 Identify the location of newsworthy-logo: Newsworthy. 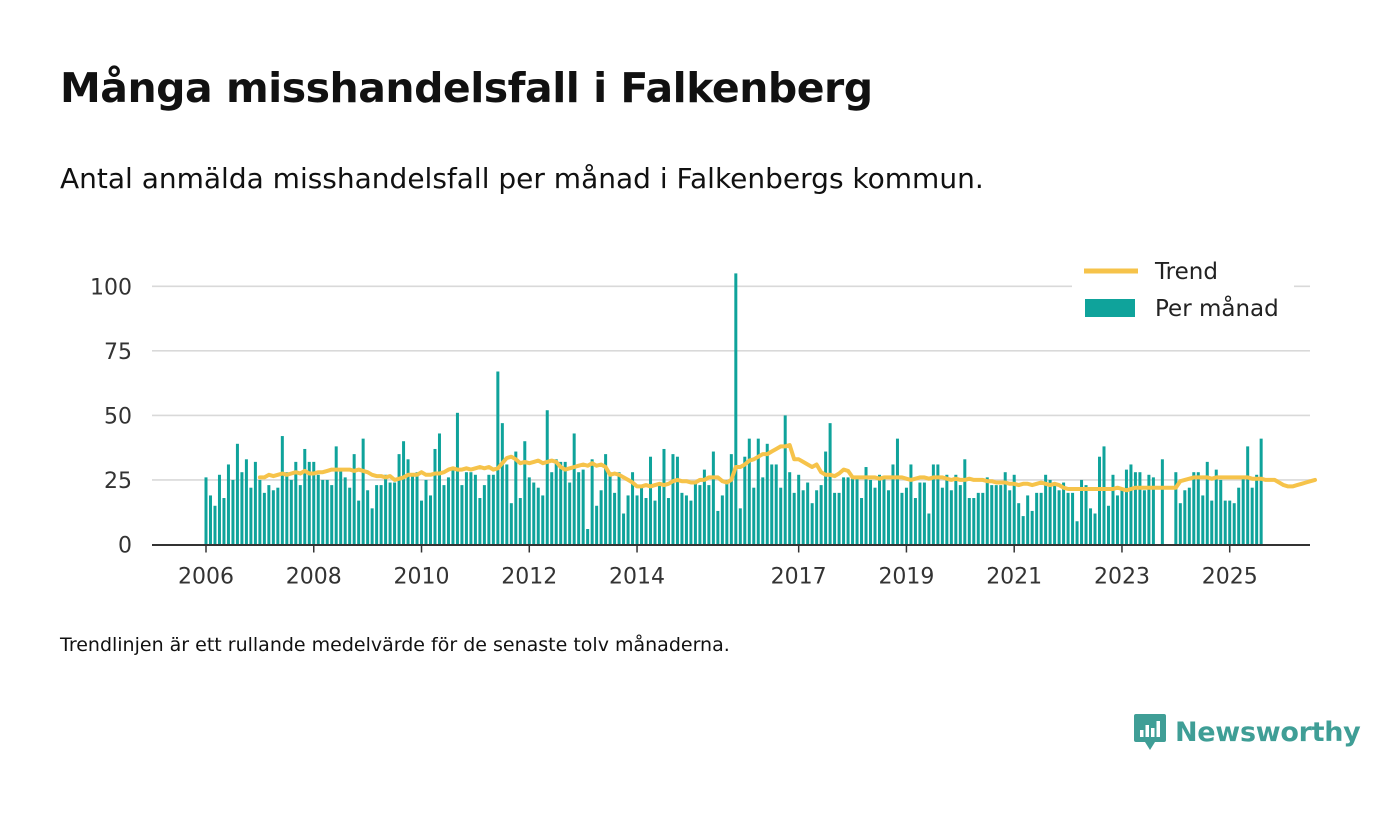
(1247, 732).